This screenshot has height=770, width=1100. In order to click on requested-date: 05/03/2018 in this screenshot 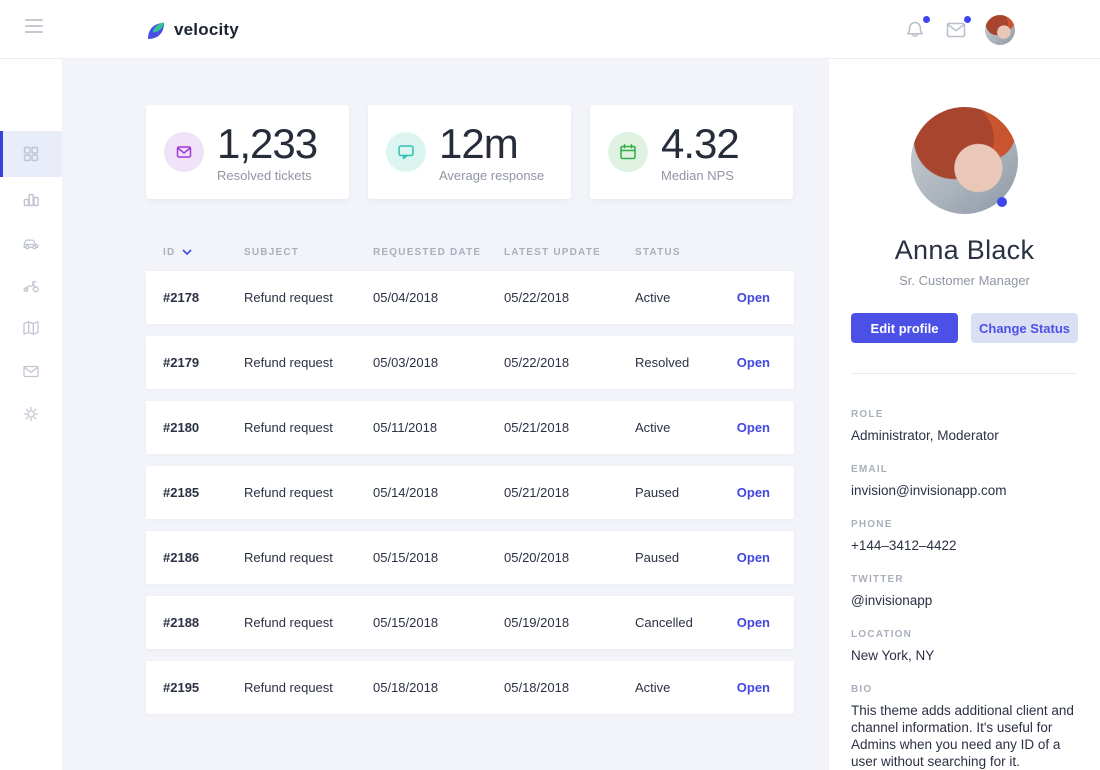, I will do `click(406, 362)`.